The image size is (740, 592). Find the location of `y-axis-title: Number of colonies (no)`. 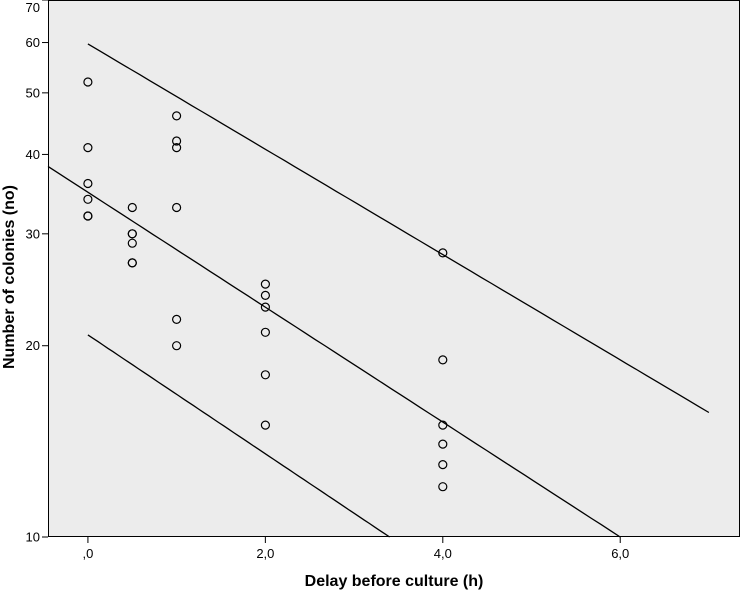

y-axis-title: Number of colonies (no) is located at coordinates (9, 277).